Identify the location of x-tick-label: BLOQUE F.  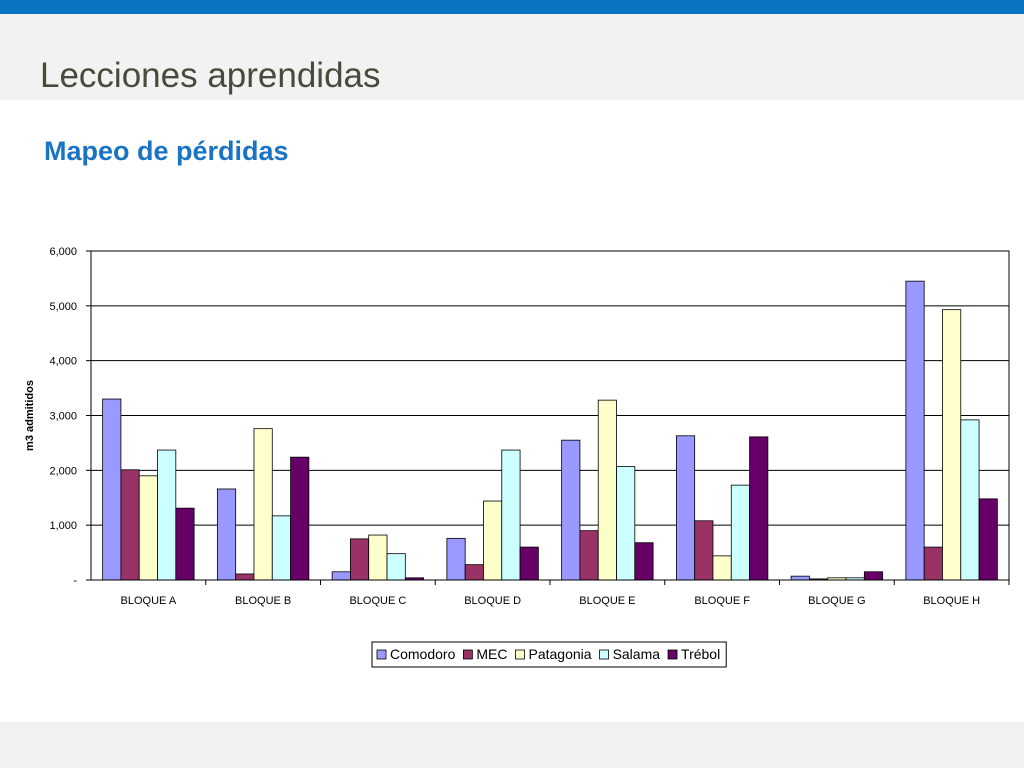
(722, 601).